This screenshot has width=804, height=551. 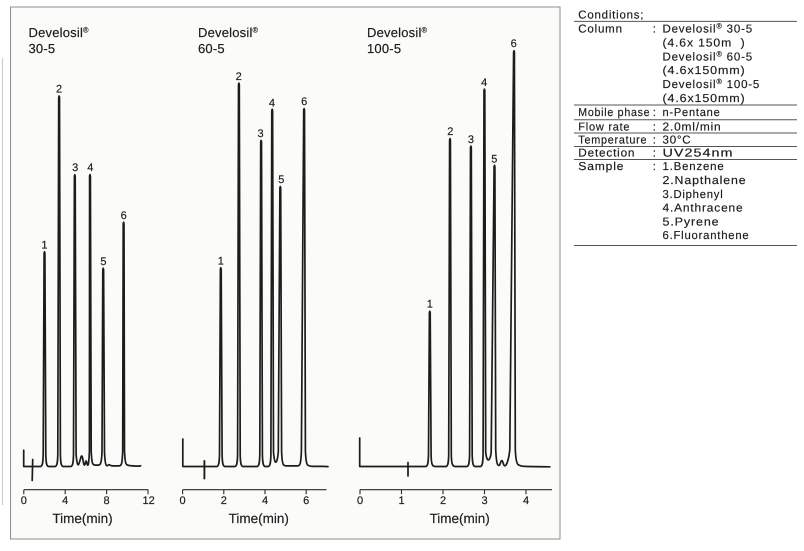 I want to click on svg-text: 8, so click(x=107, y=501).